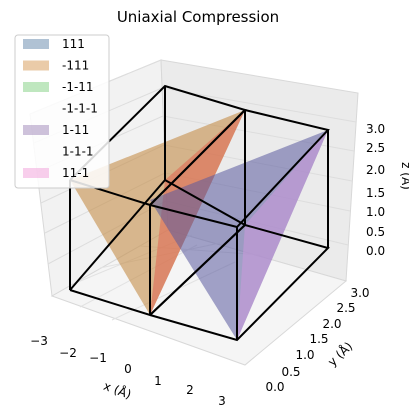 The height and width of the screenshot is (419, 409). What do you see at coordinates (98, 358) in the screenshot?
I see `x-tick-label: −1` at bounding box center [98, 358].